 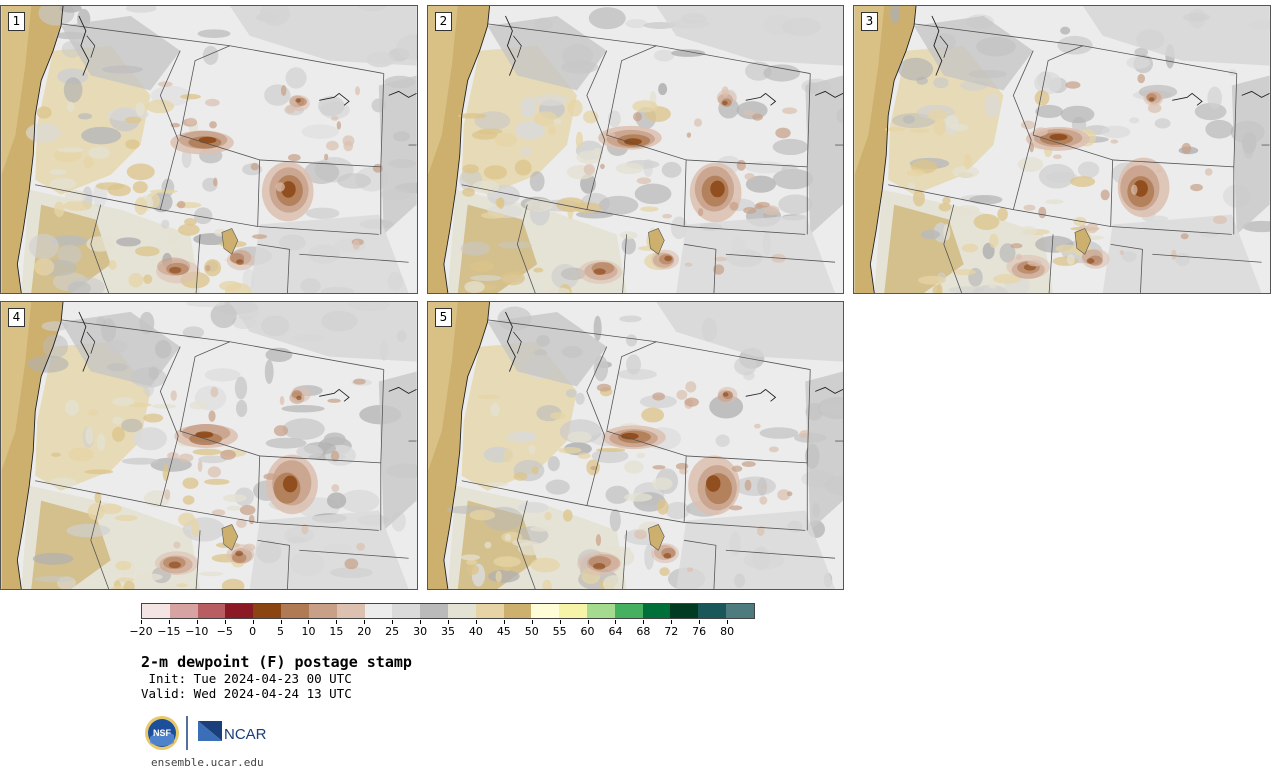 I want to click on colorbar-tick-label: 76, so click(x=699, y=631).